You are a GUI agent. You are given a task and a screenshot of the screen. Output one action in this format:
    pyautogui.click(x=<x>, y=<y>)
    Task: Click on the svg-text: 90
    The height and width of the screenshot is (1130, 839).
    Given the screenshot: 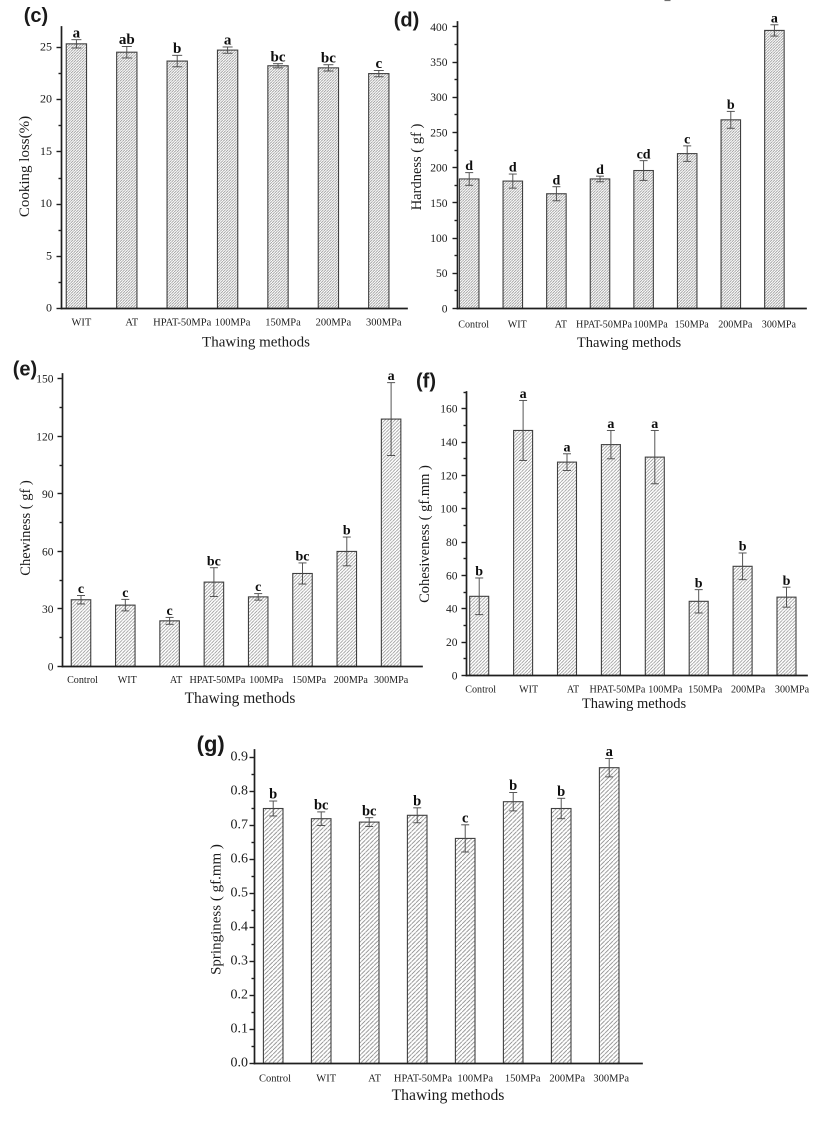 What is the action you would take?
    pyautogui.click(x=48, y=495)
    